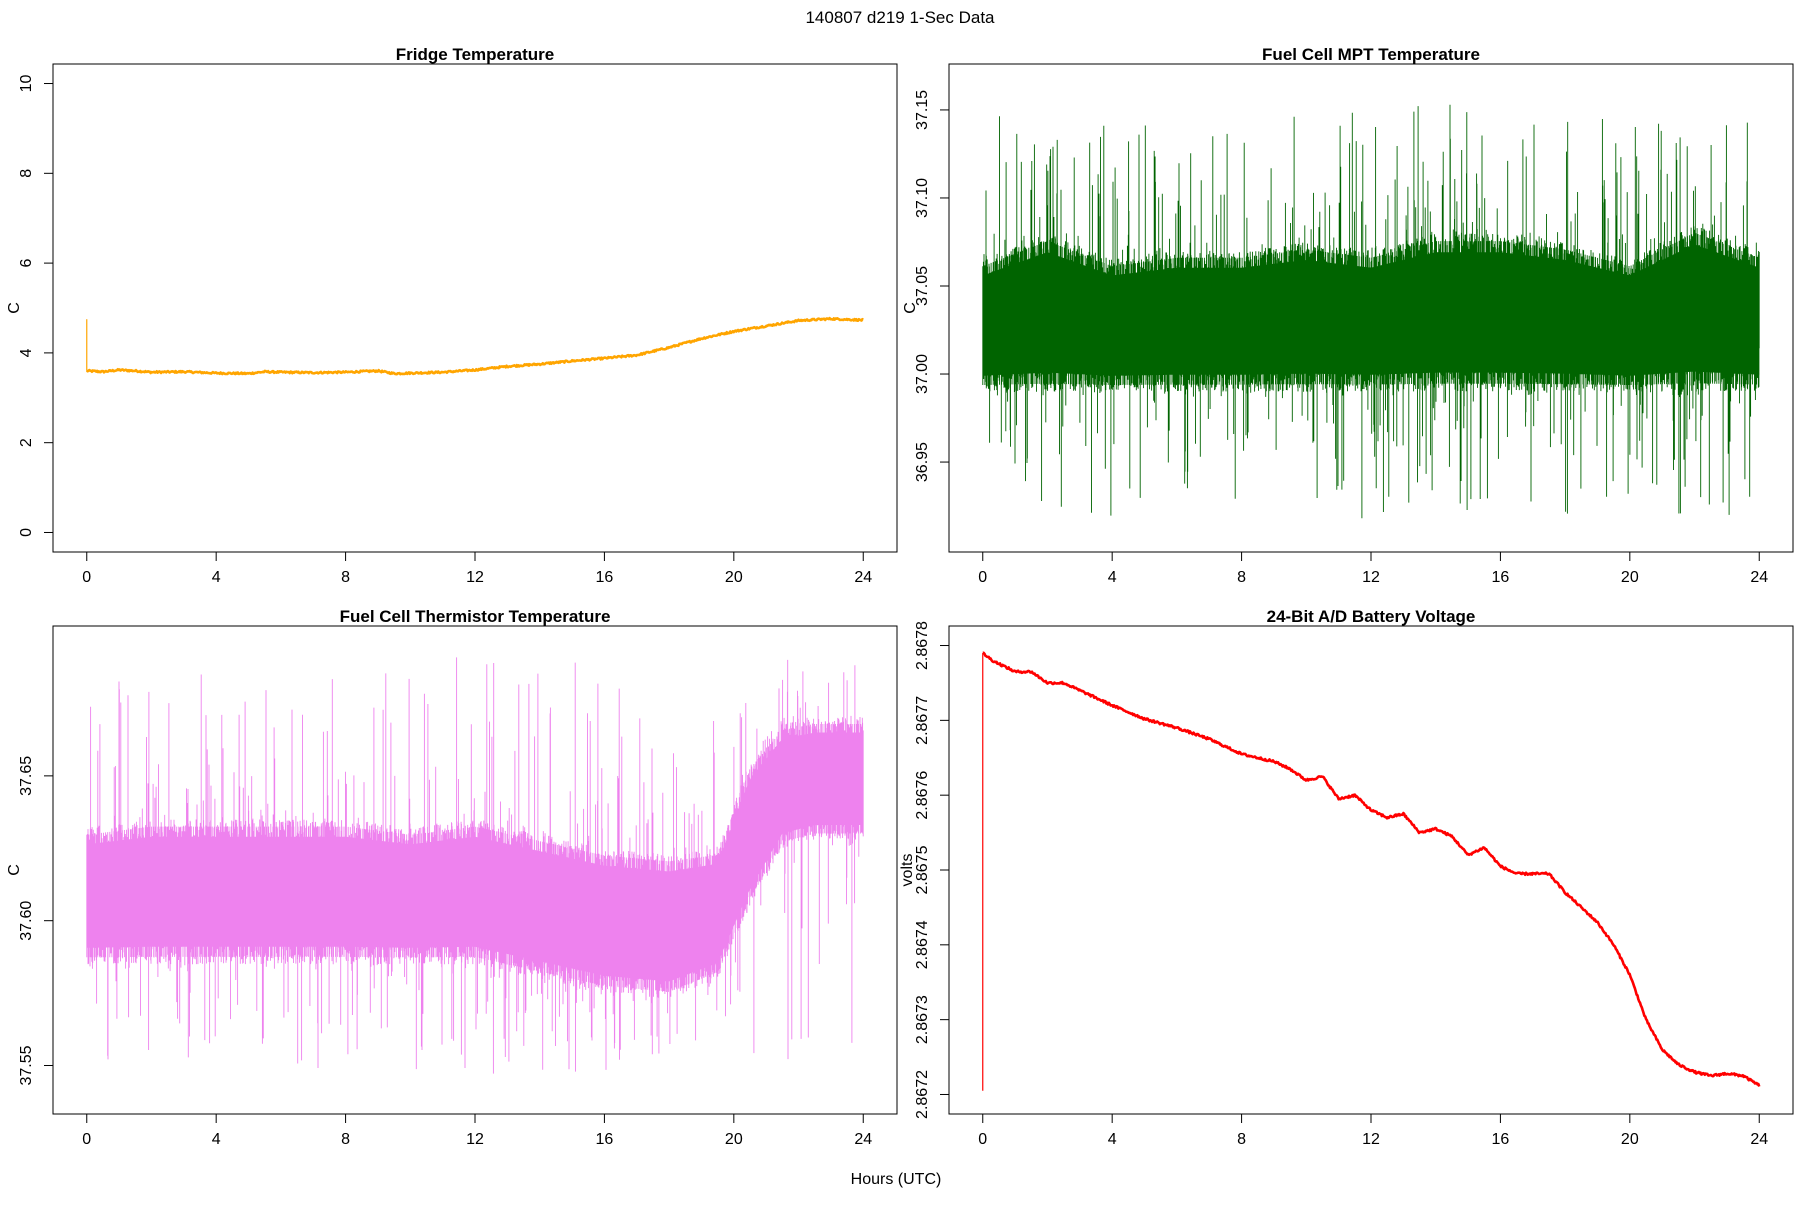  I want to click on y-tick-label: 2.8673, so click(922, 1019).